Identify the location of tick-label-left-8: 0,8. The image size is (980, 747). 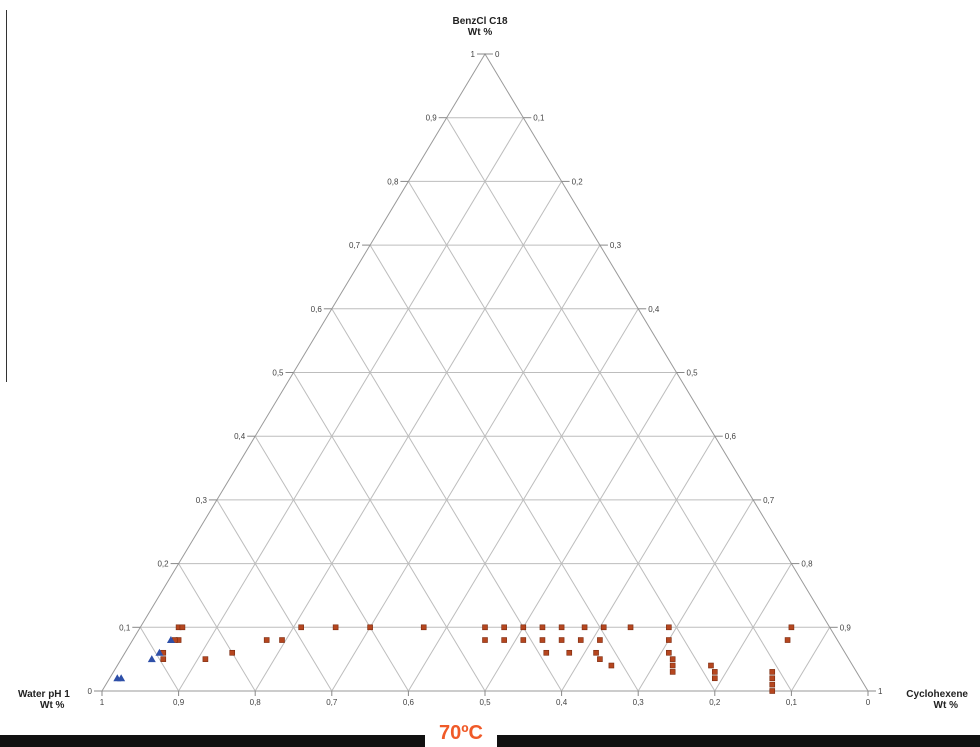
(393, 181).